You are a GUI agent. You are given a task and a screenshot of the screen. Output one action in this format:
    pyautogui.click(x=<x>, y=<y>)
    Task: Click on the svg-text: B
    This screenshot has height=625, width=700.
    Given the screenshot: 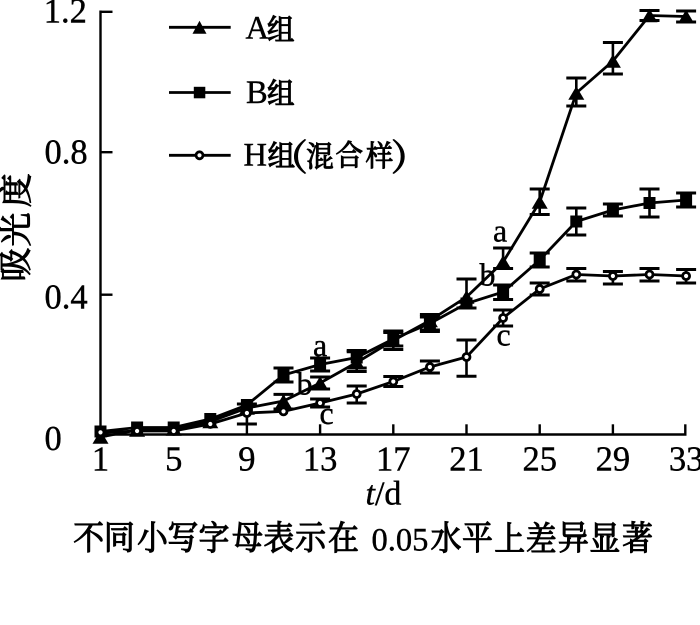 What is the action you would take?
    pyautogui.click(x=257, y=93)
    